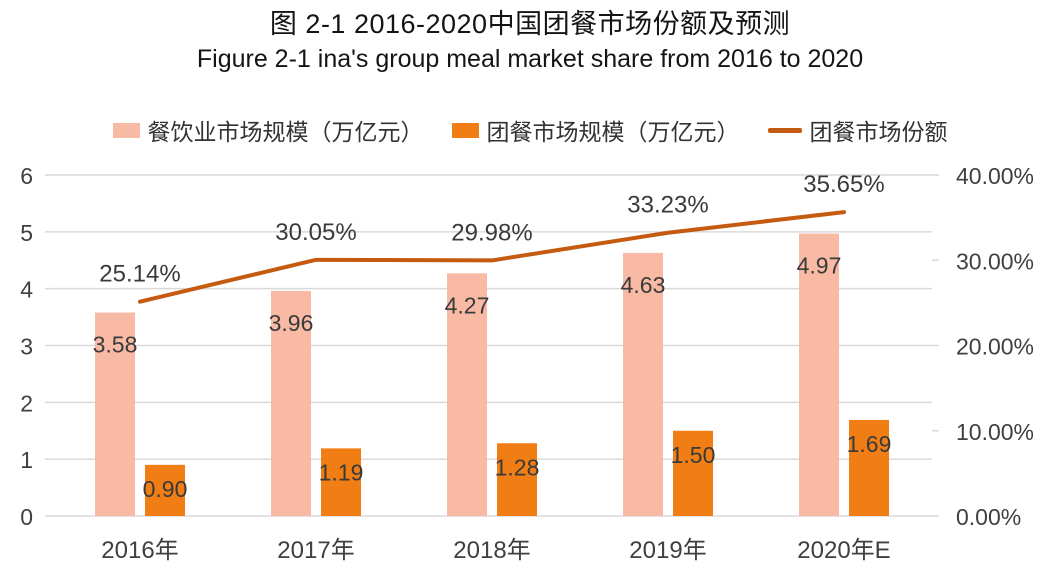  Describe the element at coordinates (878, 132) in the screenshot. I see `legend-label-market-share: 团餐市场份额` at that location.